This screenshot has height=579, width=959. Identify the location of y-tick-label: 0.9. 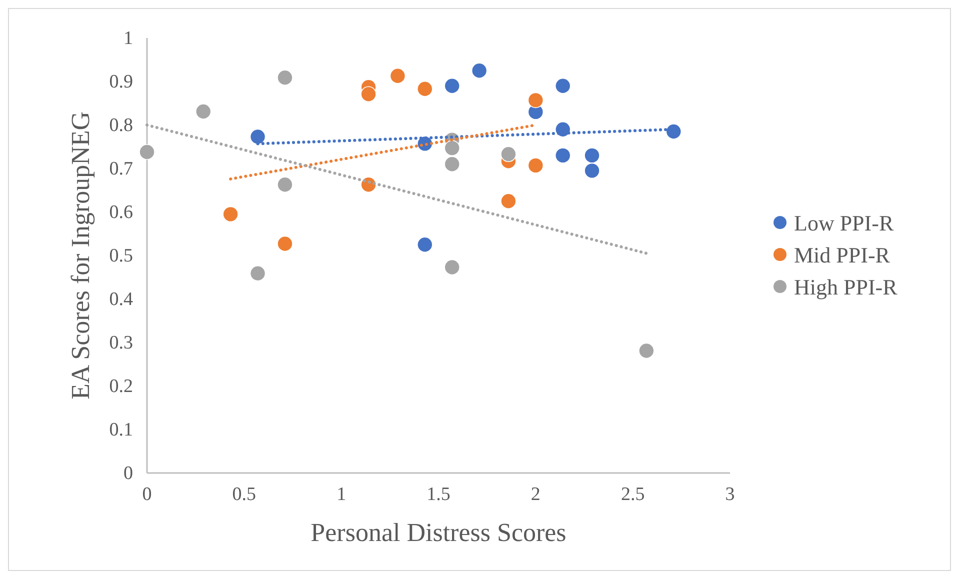
(121, 82).